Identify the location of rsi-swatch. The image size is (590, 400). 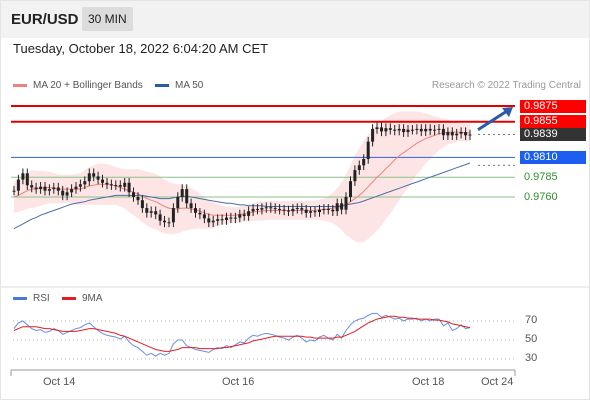
(20, 298).